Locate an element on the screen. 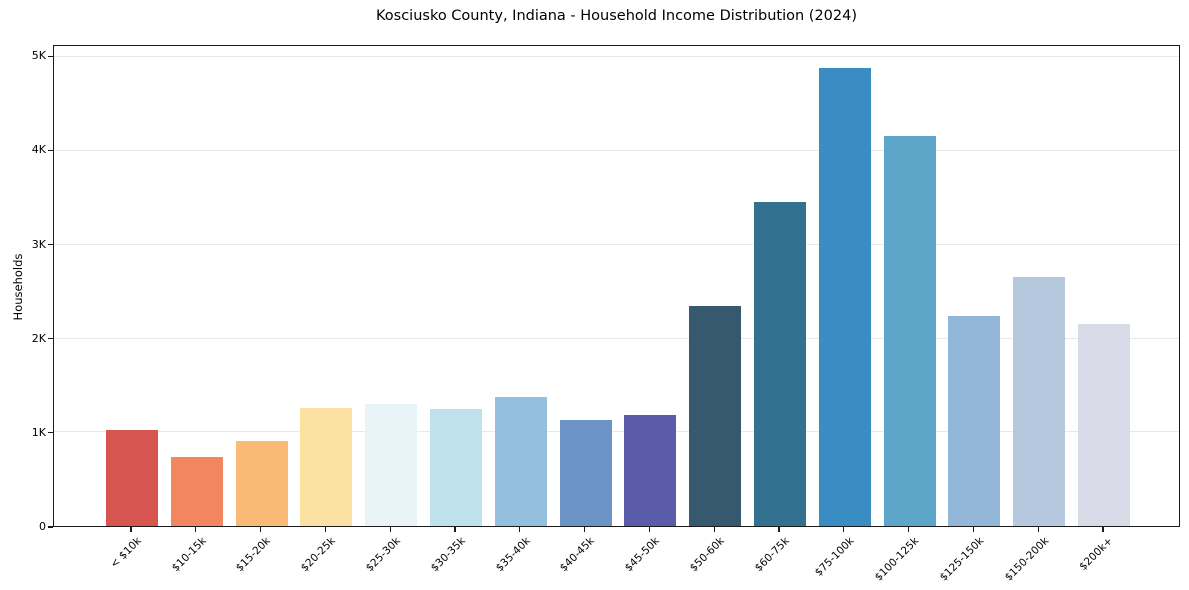 This screenshot has width=1189, height=590. y-tick-label-2K: 2K is located at coordinates (38, 338).